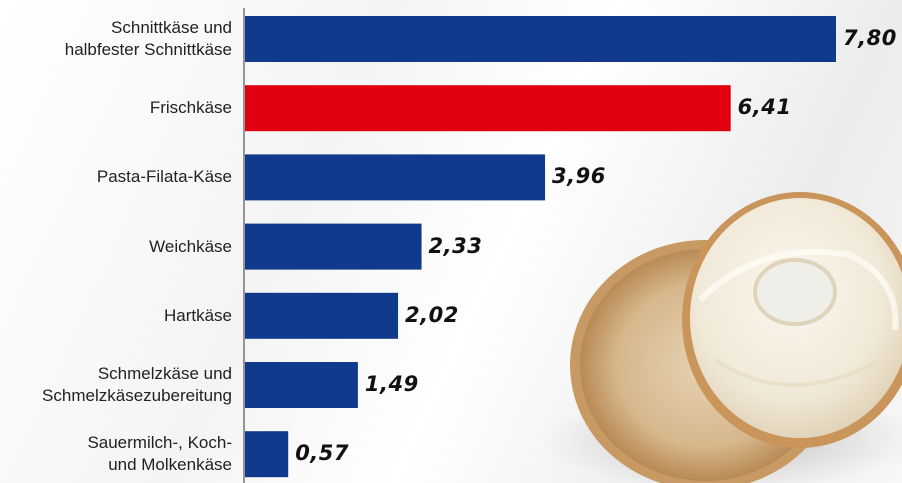  I want to click on category-label-0: Schnittkäse und halbfester Schnittkäse, so click(148, 38).